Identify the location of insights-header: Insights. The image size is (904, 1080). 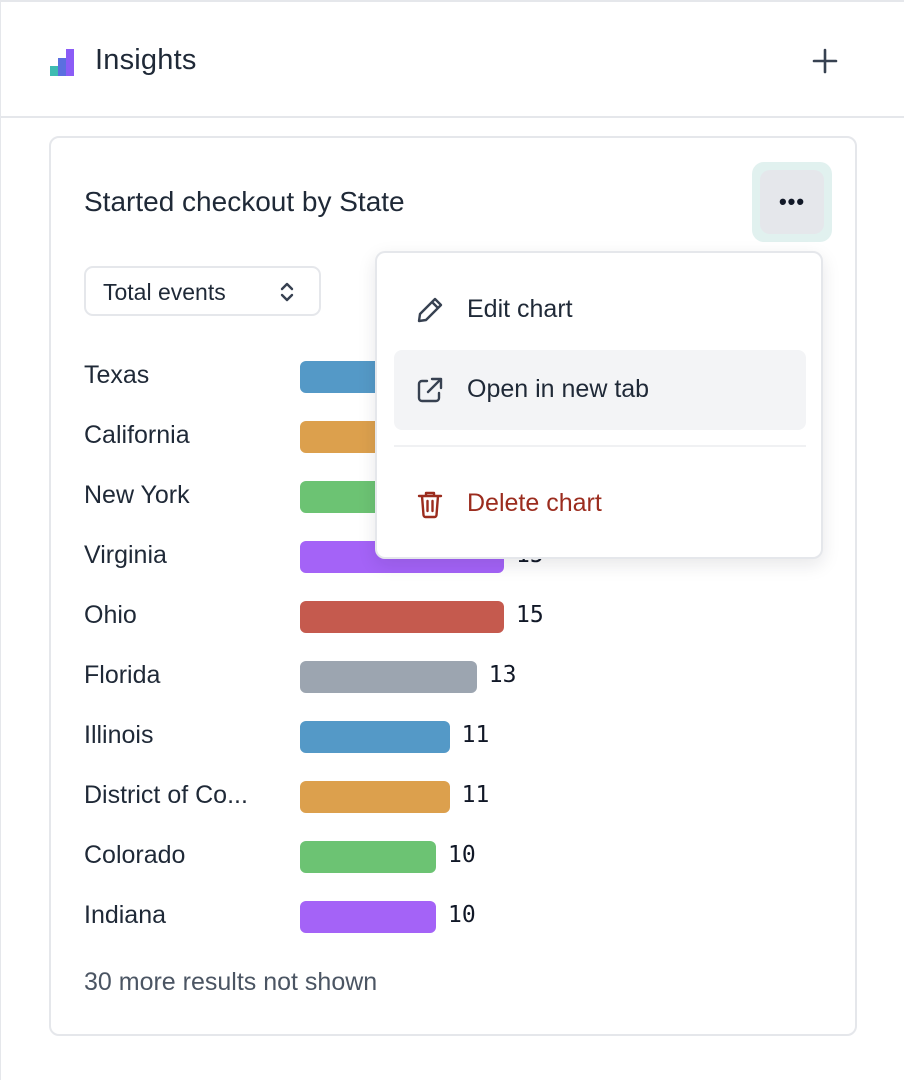
(452, 61).